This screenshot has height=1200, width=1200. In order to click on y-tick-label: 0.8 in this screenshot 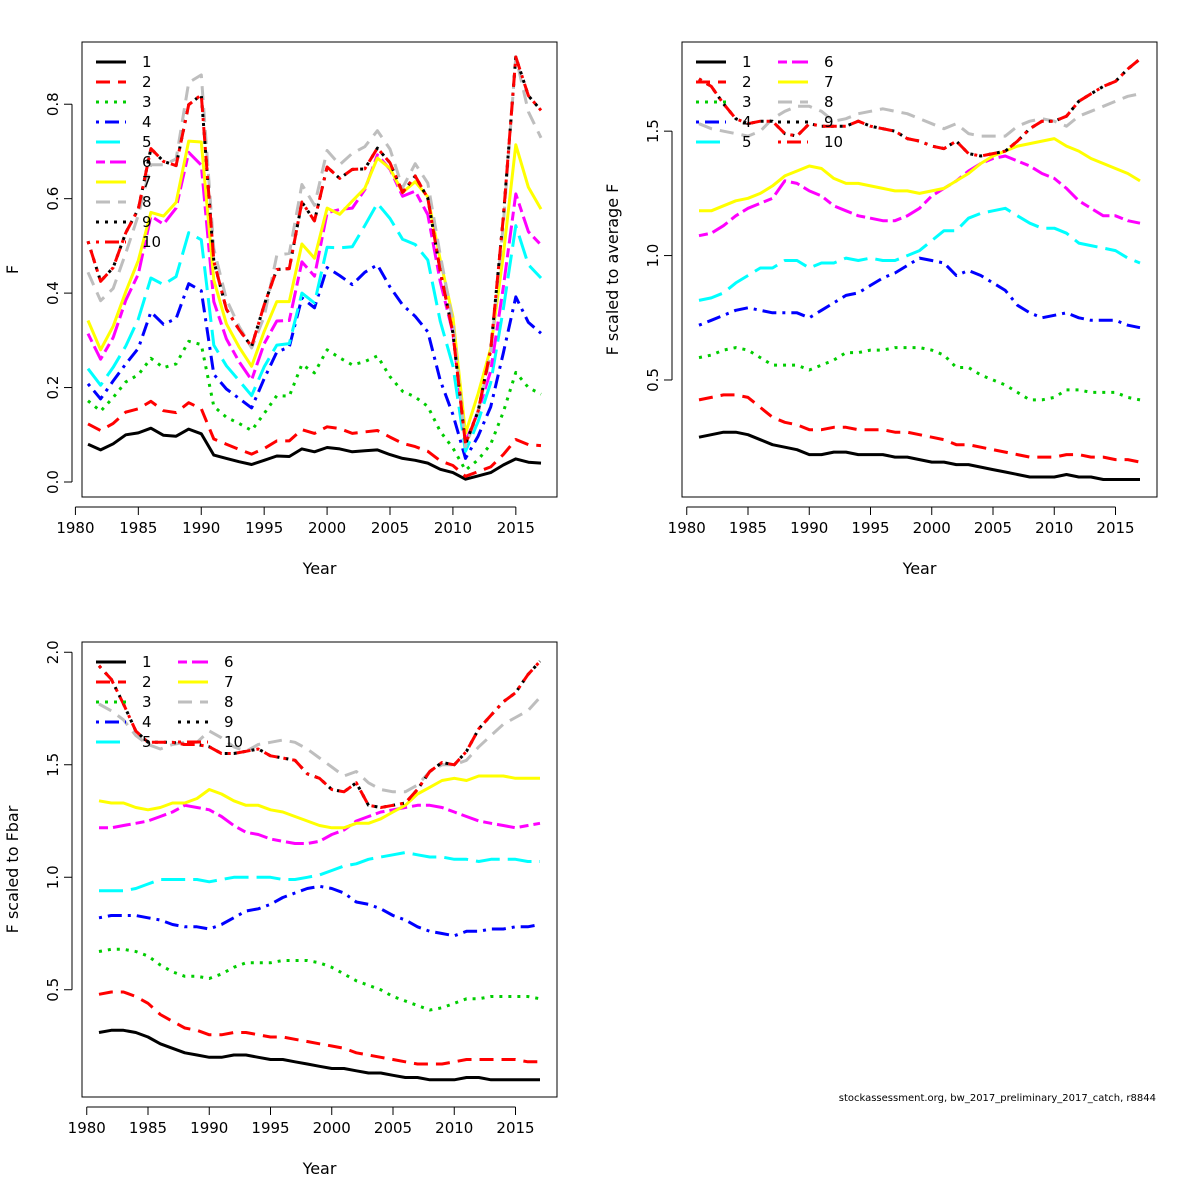, I will do `click(53, 104)`.